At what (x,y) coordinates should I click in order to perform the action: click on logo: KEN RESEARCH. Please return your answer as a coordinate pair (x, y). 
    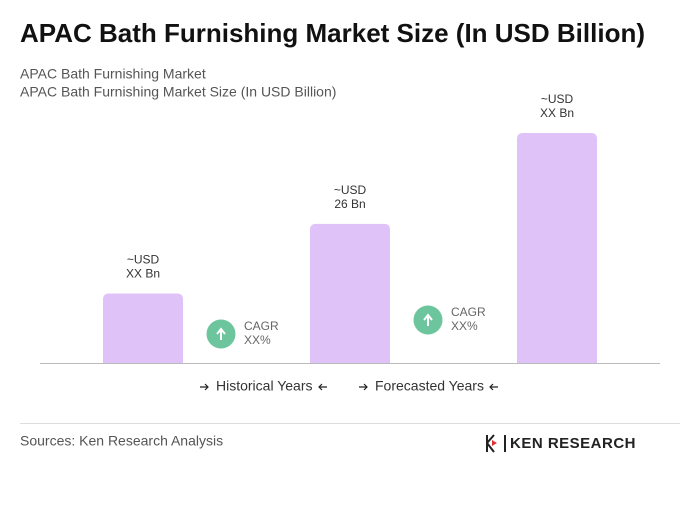
    Looking at the image, I should click on (561, 443).